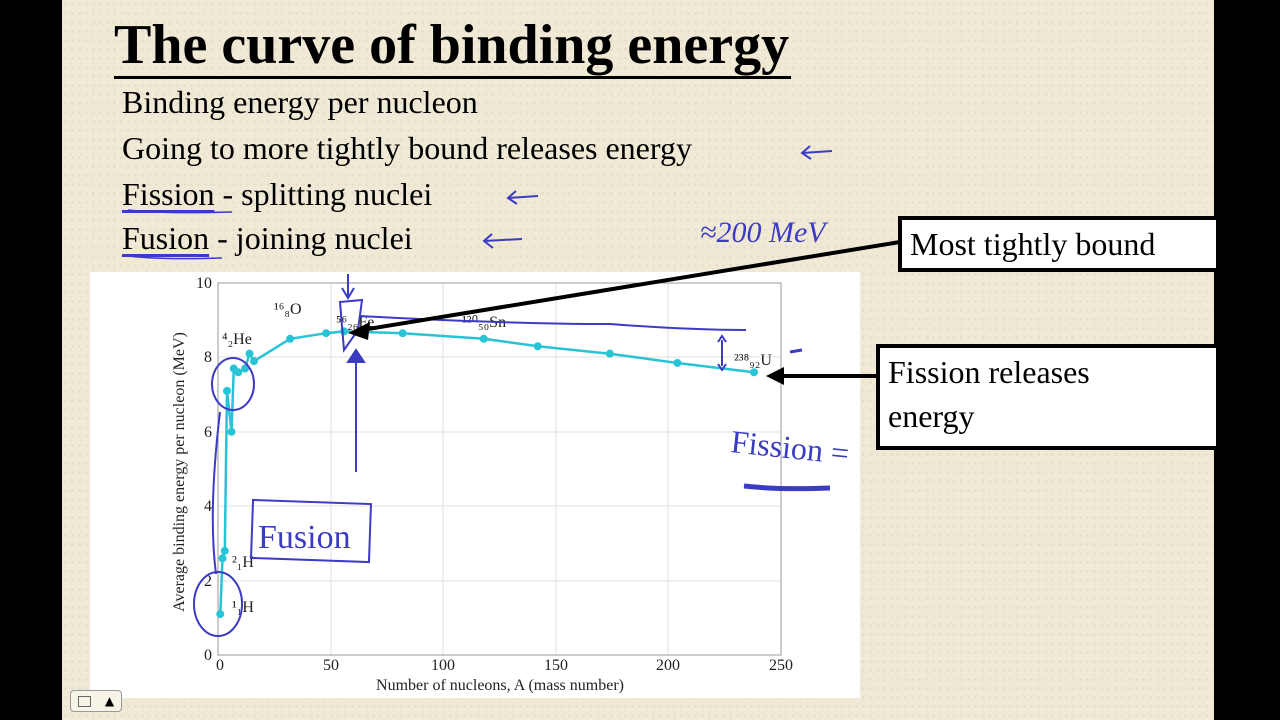 This screenshot has height=720, width=1280. What do you see at coordinates (96, 701) in the screenshot?
I see `slide-controls: ▲` at bounding box center [96, 701].